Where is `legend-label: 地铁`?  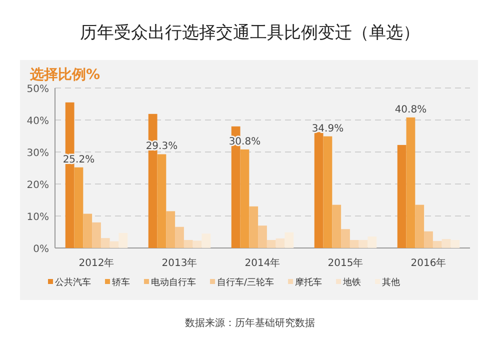
legend-label: 地铁 is located at coordinates (352, 282).